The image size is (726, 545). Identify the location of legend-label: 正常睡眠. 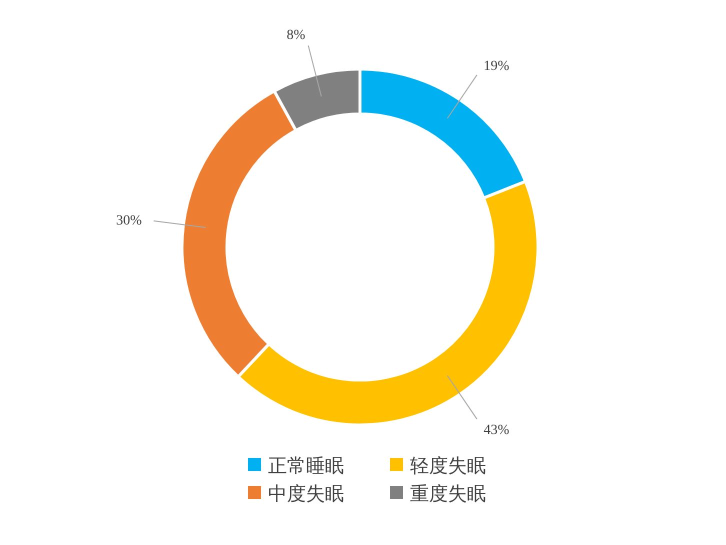
(306, 466).